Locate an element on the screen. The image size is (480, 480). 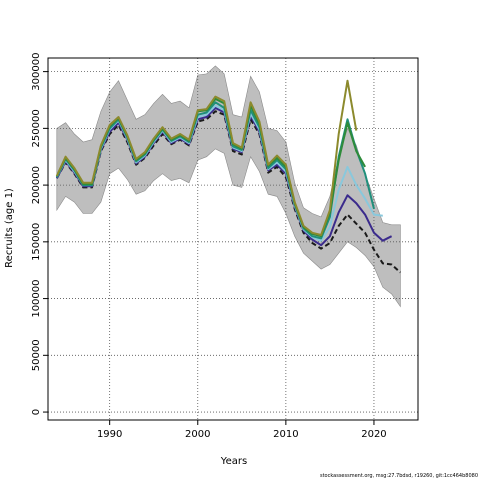
y-tick-label: 50000 is located at coordinates (36, 355).